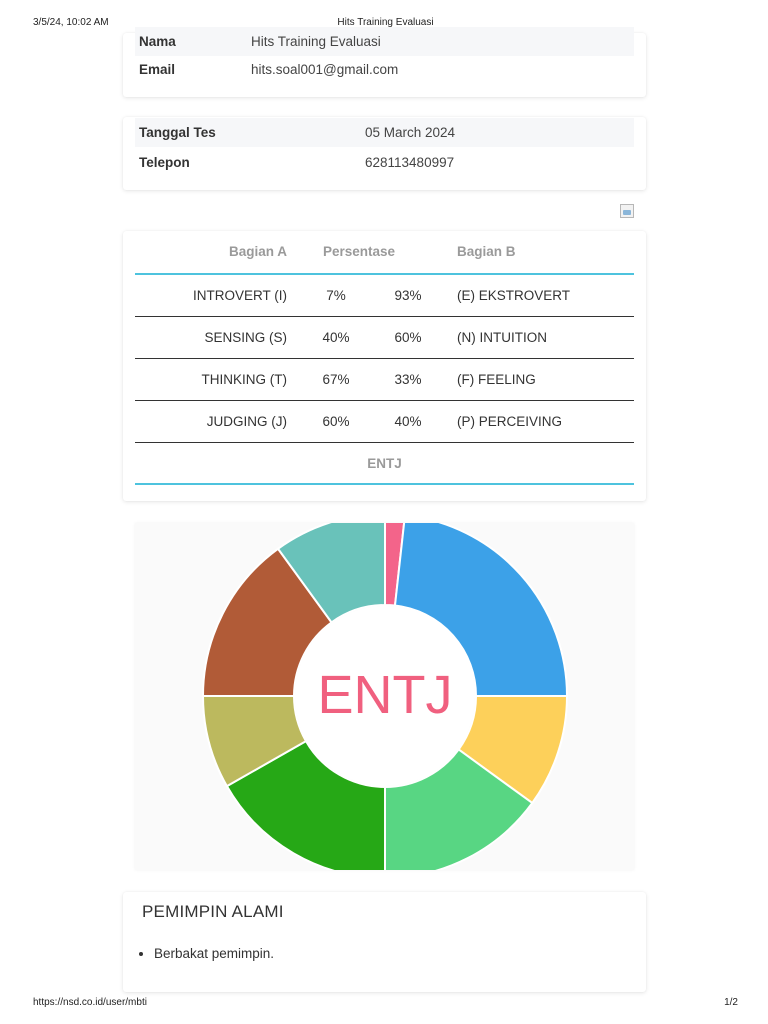 The image size is (768, 1024). What do you see at coordinates (510, 421) in the screenshot?
I see `row-right-trait: (P) PERCEIVING` at bounding box center [510, 421].